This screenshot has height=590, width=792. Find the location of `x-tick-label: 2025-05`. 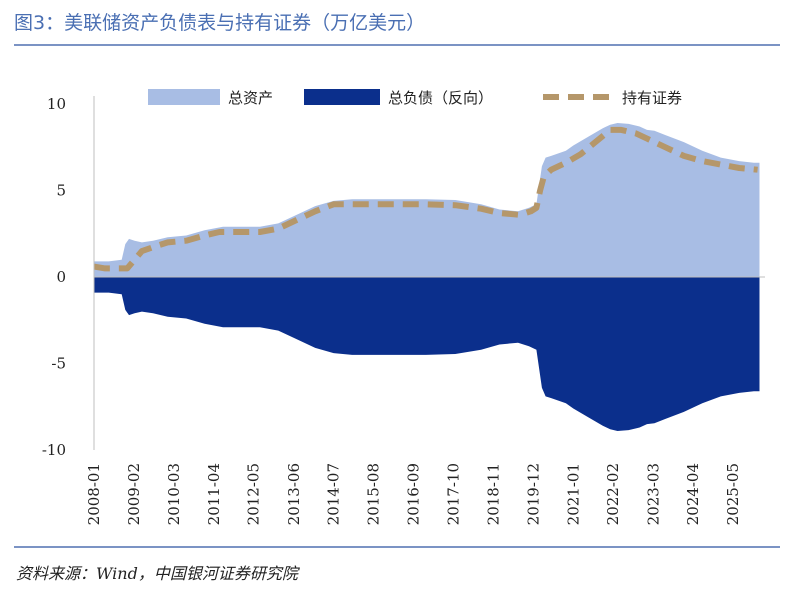

x-tick-label: 2025-05 is located at coordinates (733, 494).